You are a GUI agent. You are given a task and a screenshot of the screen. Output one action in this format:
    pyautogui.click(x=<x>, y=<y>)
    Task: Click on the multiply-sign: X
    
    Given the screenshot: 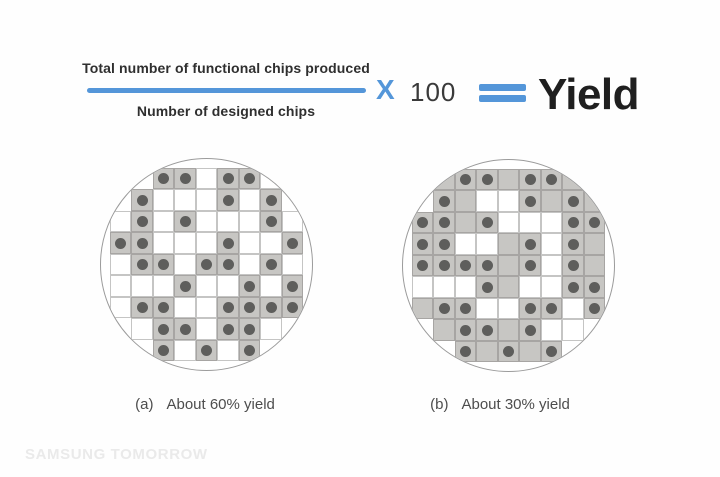 What is the action you would take?
    pyautogui.click(x=385, y=89)
    